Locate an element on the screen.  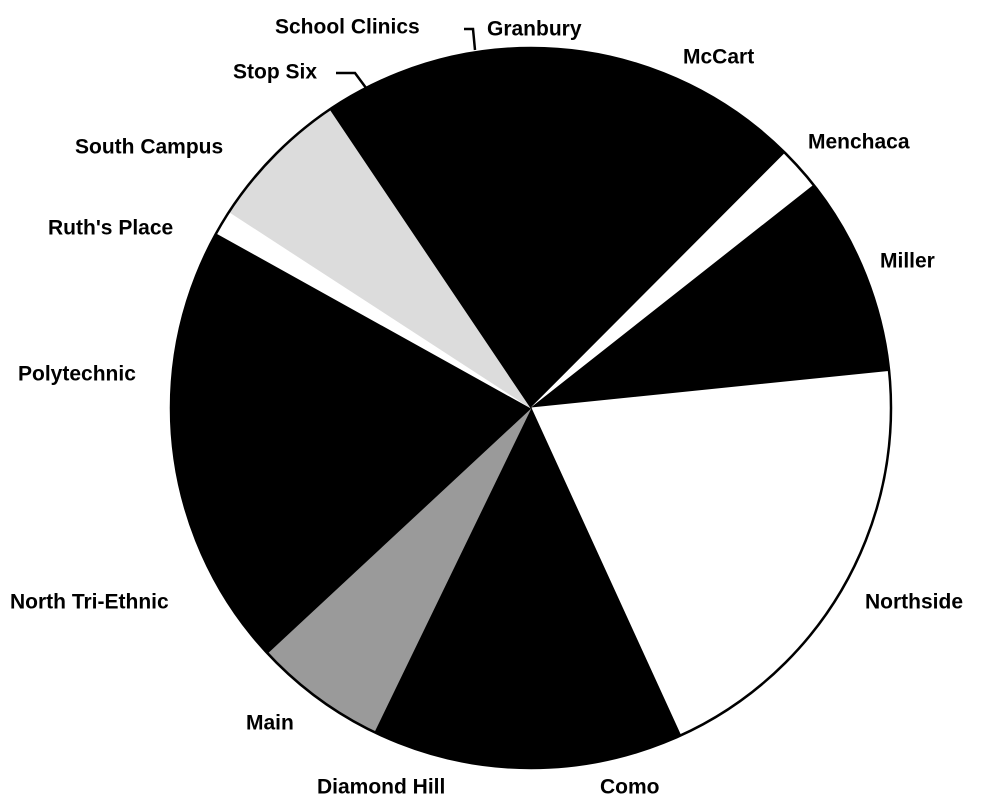
slice-label: South Campus is located at coordinates (149, 147).